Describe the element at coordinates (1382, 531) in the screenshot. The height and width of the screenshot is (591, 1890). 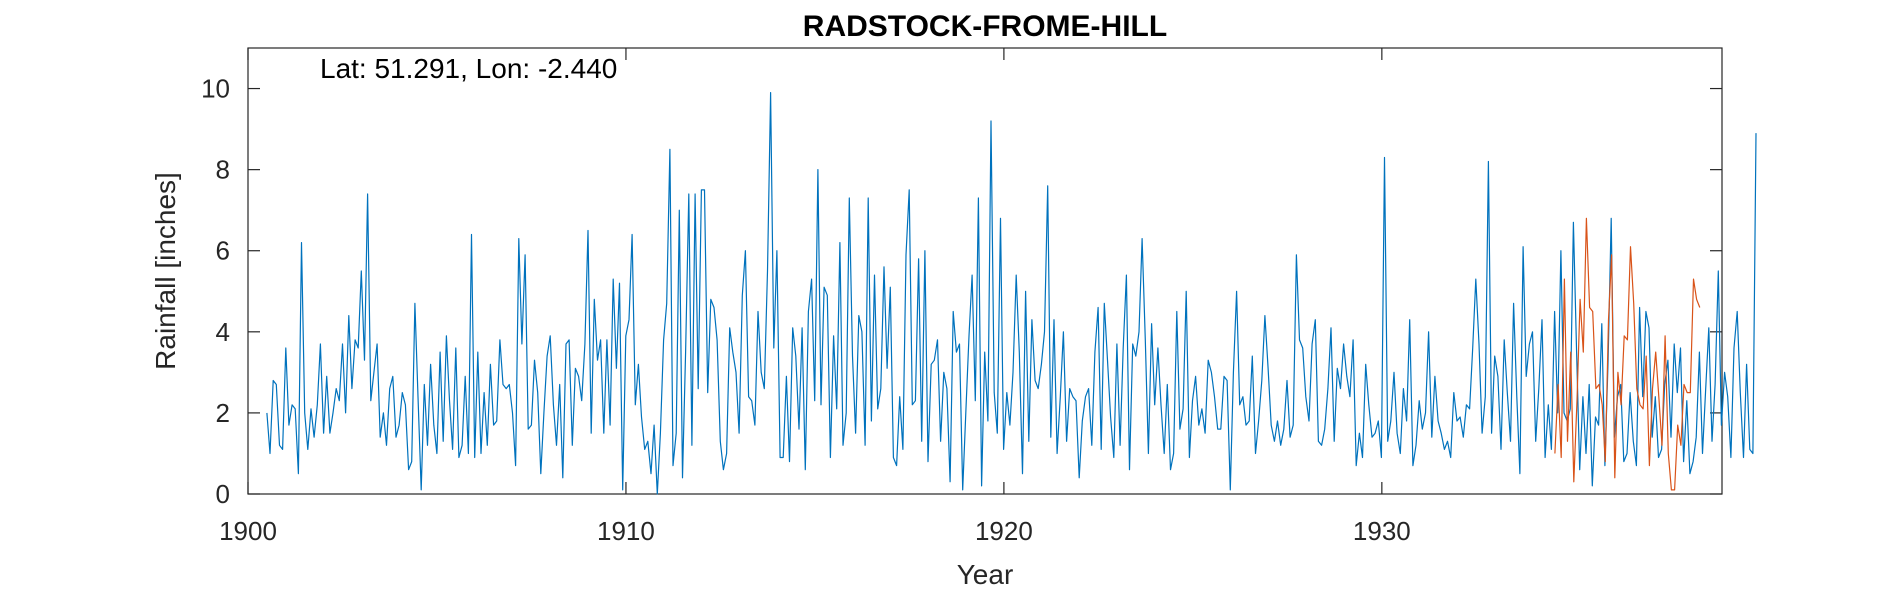
I see `x-tick-label: 1930` at that location.